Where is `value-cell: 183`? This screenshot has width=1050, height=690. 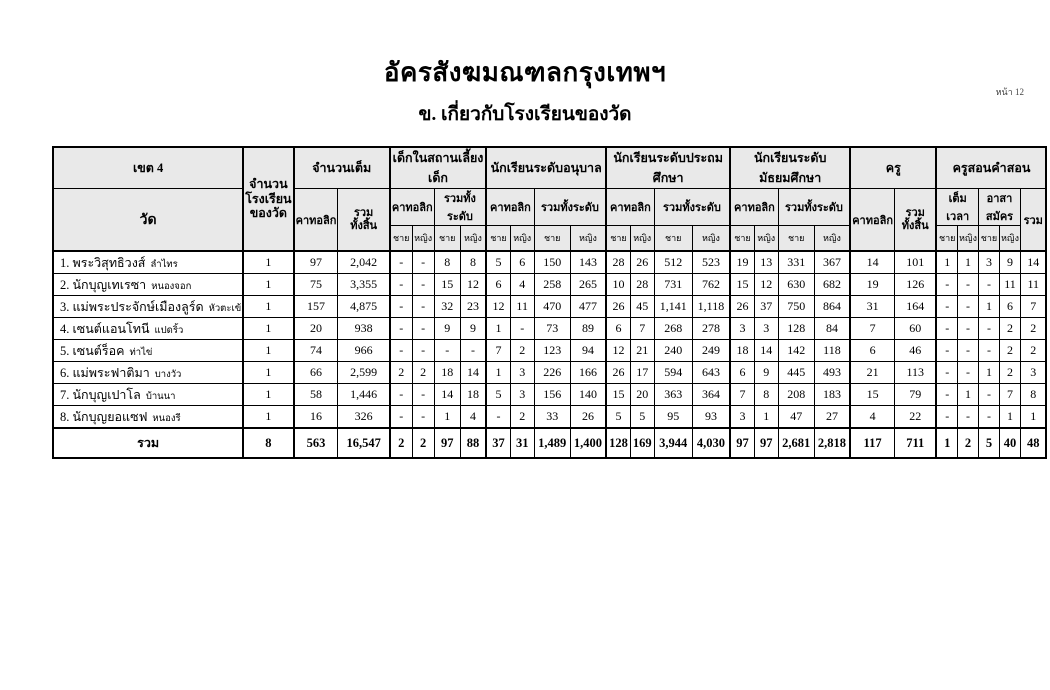
value-cell: 183 is located at coordinates (832, 394).